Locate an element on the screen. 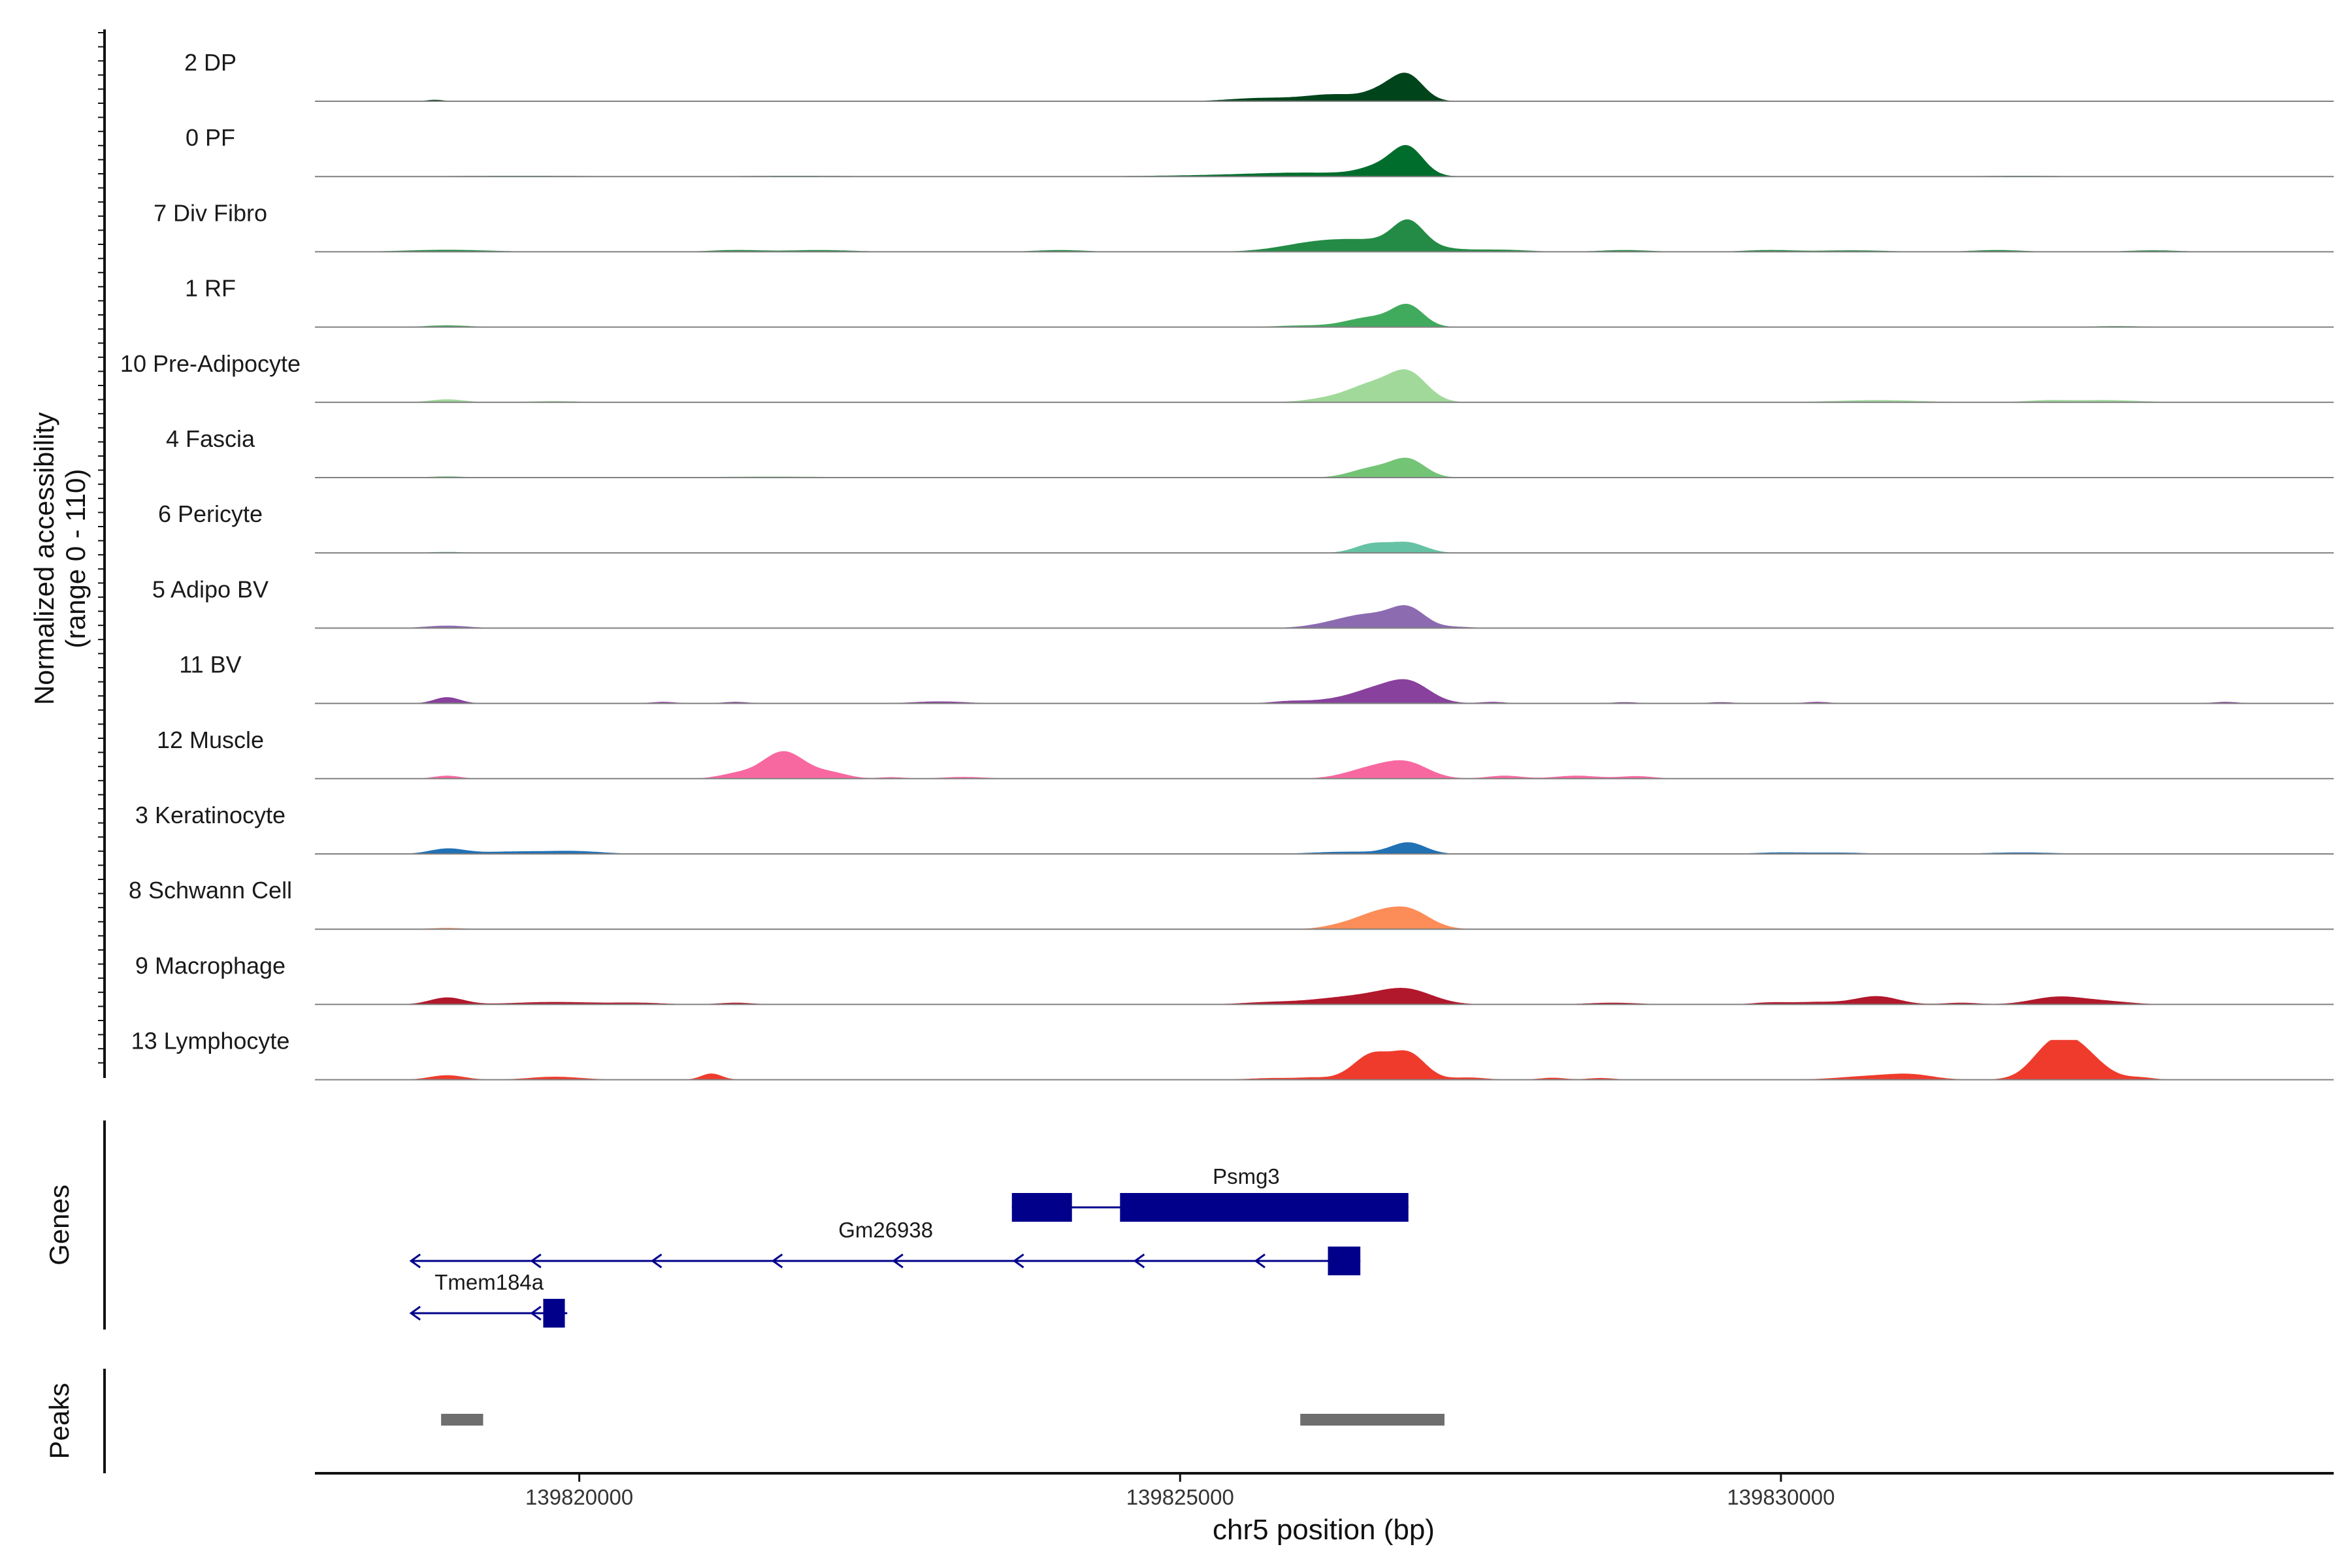  y-axis-label: Normalized accessibility is located at coordinates (44, 558).